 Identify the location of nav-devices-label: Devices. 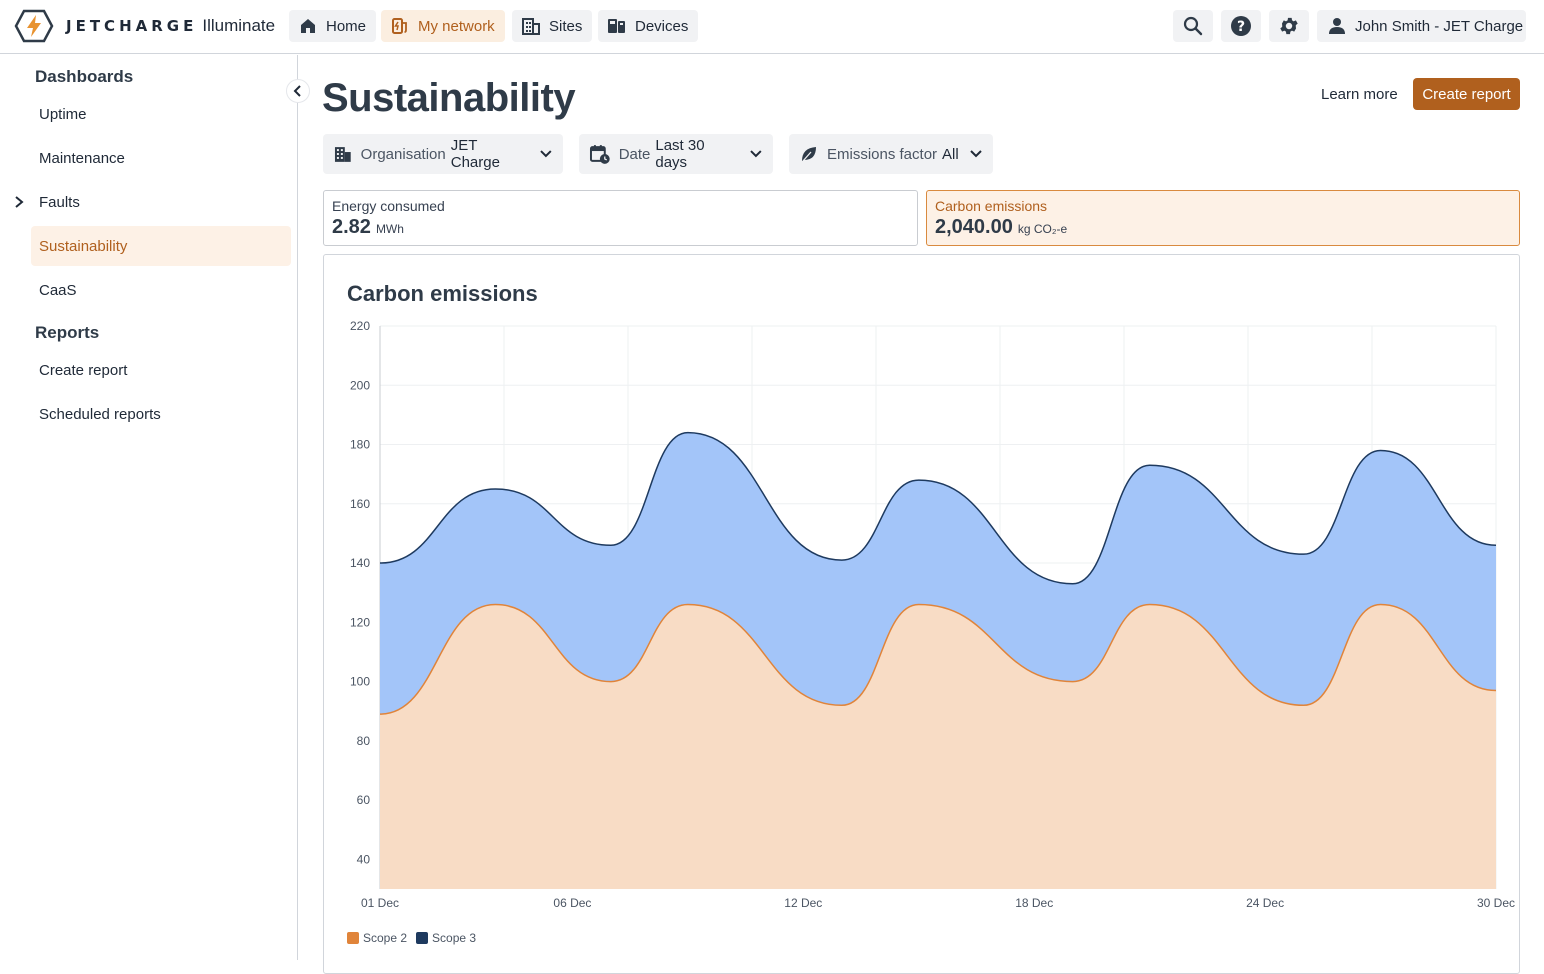
(662, 26).